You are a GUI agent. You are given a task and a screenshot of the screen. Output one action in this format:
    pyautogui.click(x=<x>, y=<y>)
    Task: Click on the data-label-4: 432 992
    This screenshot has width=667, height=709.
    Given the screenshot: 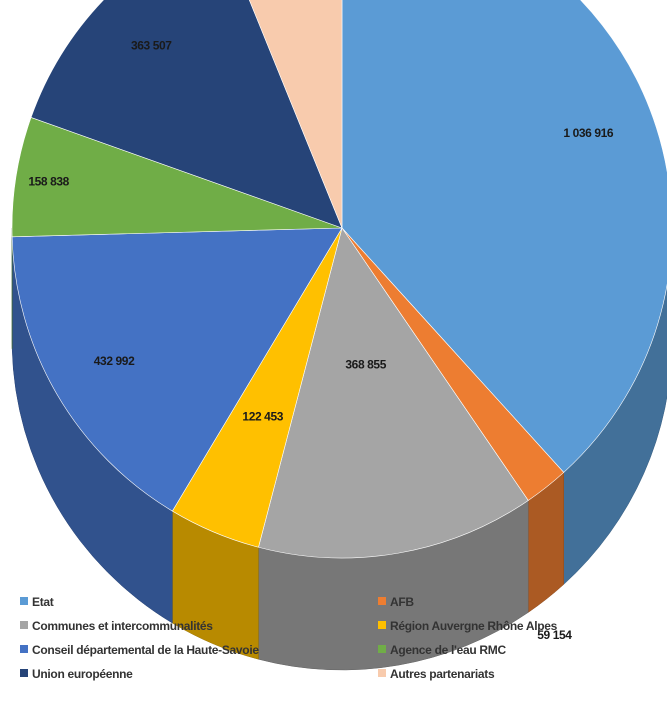 What is the action you would take?
    pyautogui.click(x=114, y=361)
    